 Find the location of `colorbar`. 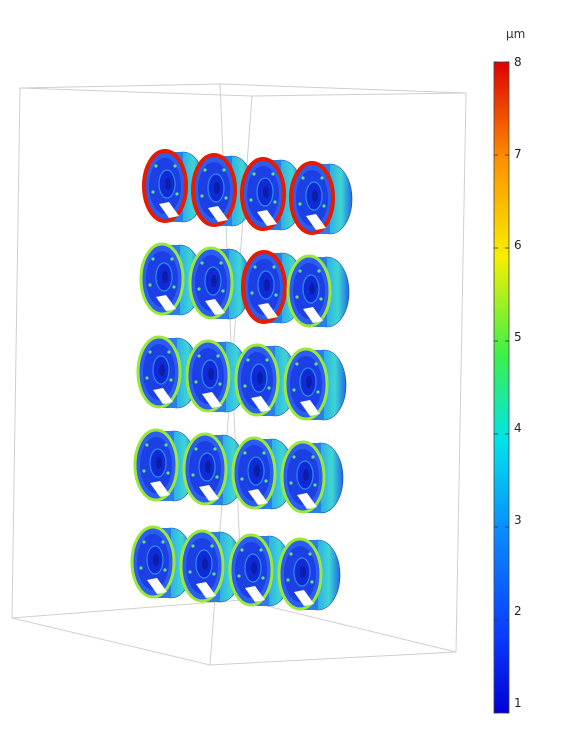

colorbar is located at coordinates (501, 387).